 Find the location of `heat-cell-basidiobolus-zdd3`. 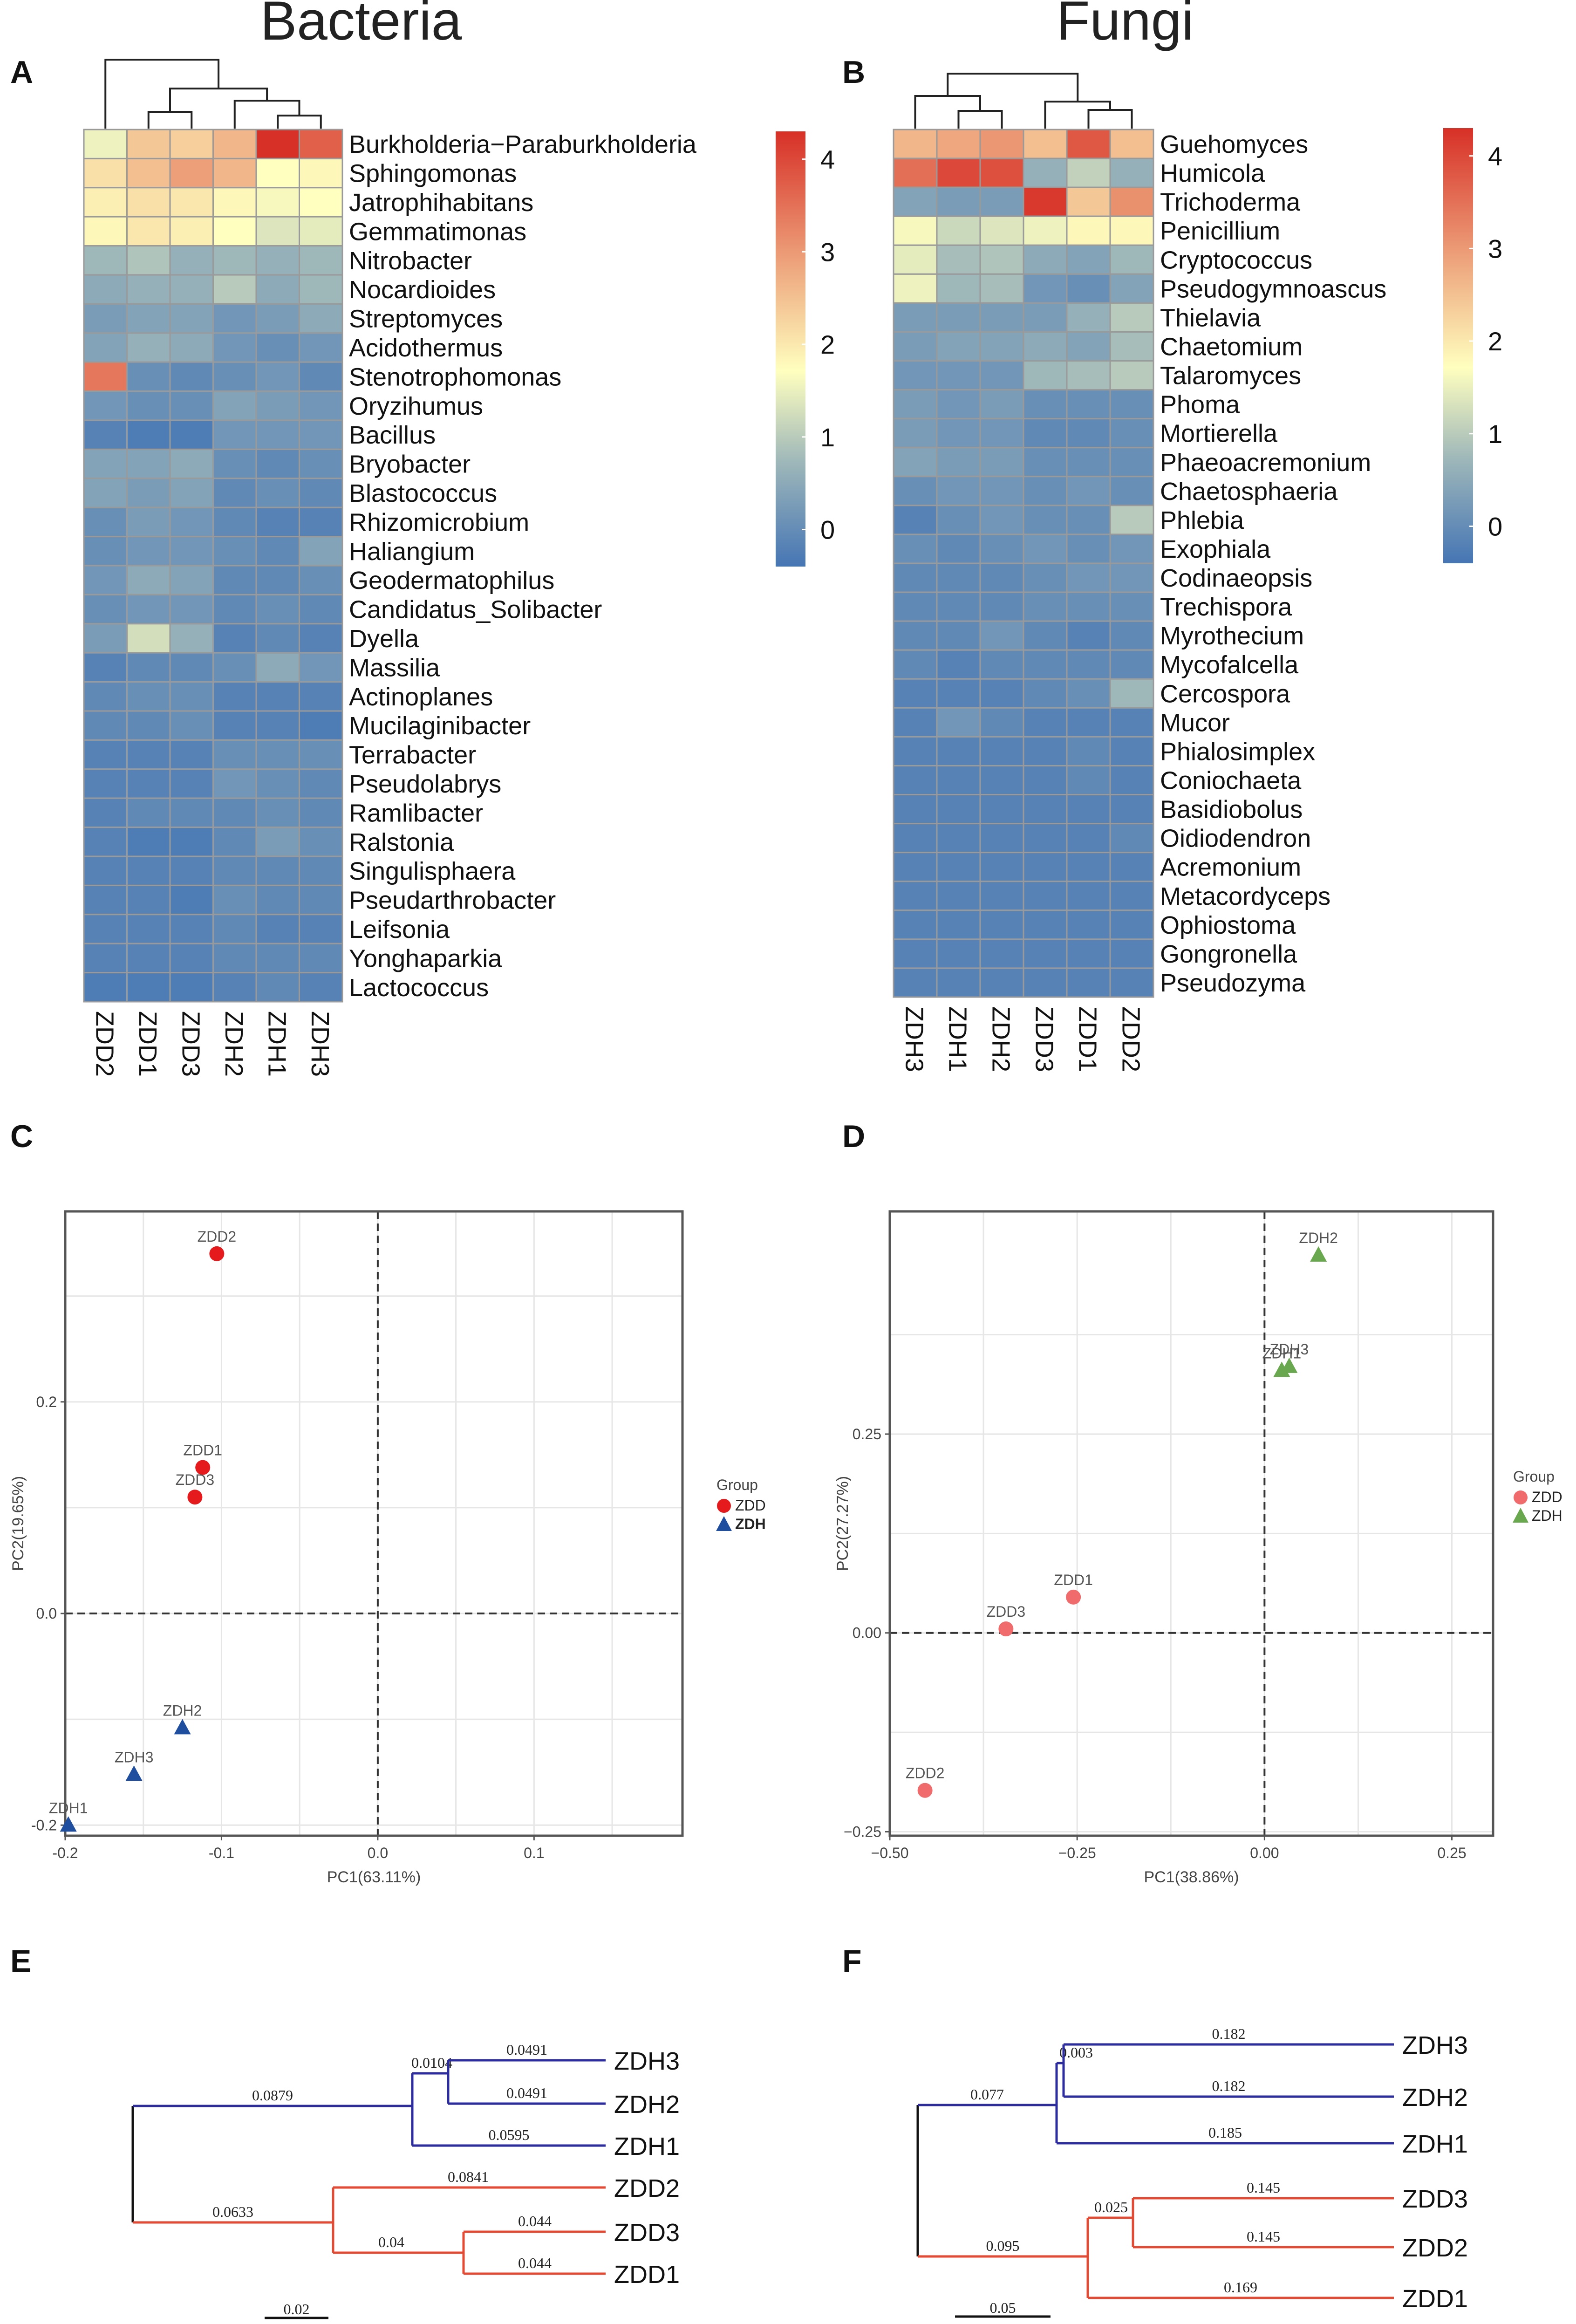

heat-cell-basidiobolus-zdd3 is located at coordinates (1045, 809).